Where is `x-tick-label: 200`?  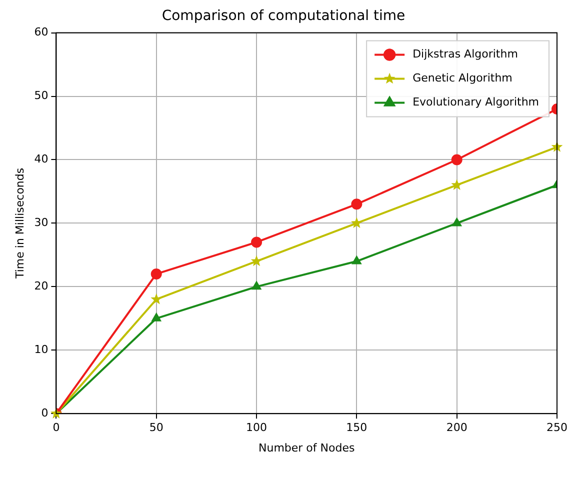 x-tick-label: 200 is located at coordinates (457, 427).